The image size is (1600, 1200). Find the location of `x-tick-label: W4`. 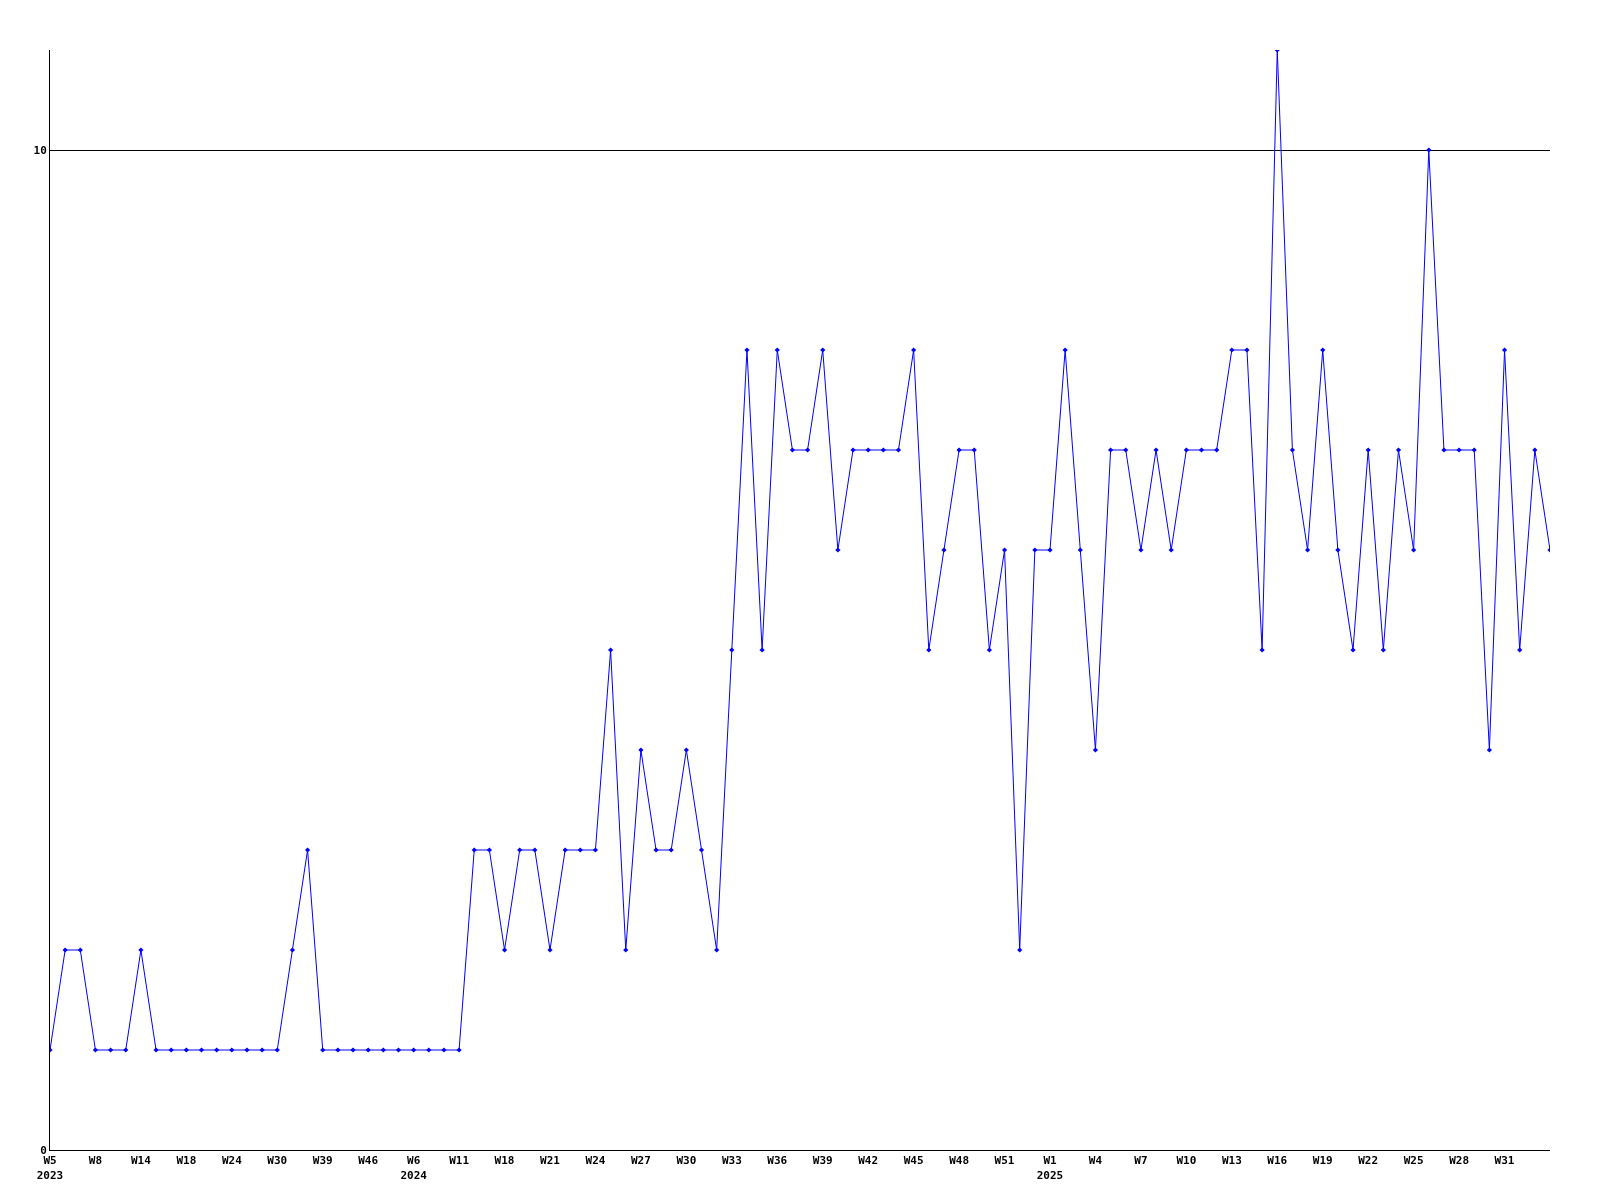

x-tick-label: W4 is located at coordinates (1095, 1161).